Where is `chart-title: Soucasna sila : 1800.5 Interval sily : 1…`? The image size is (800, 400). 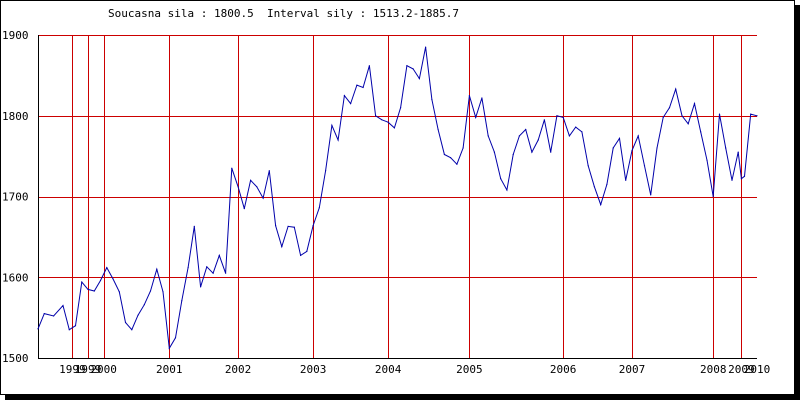
chart-title: Soucasna sila : 1800.5 Interval sily : 1… is located at coordinates (283, 13).